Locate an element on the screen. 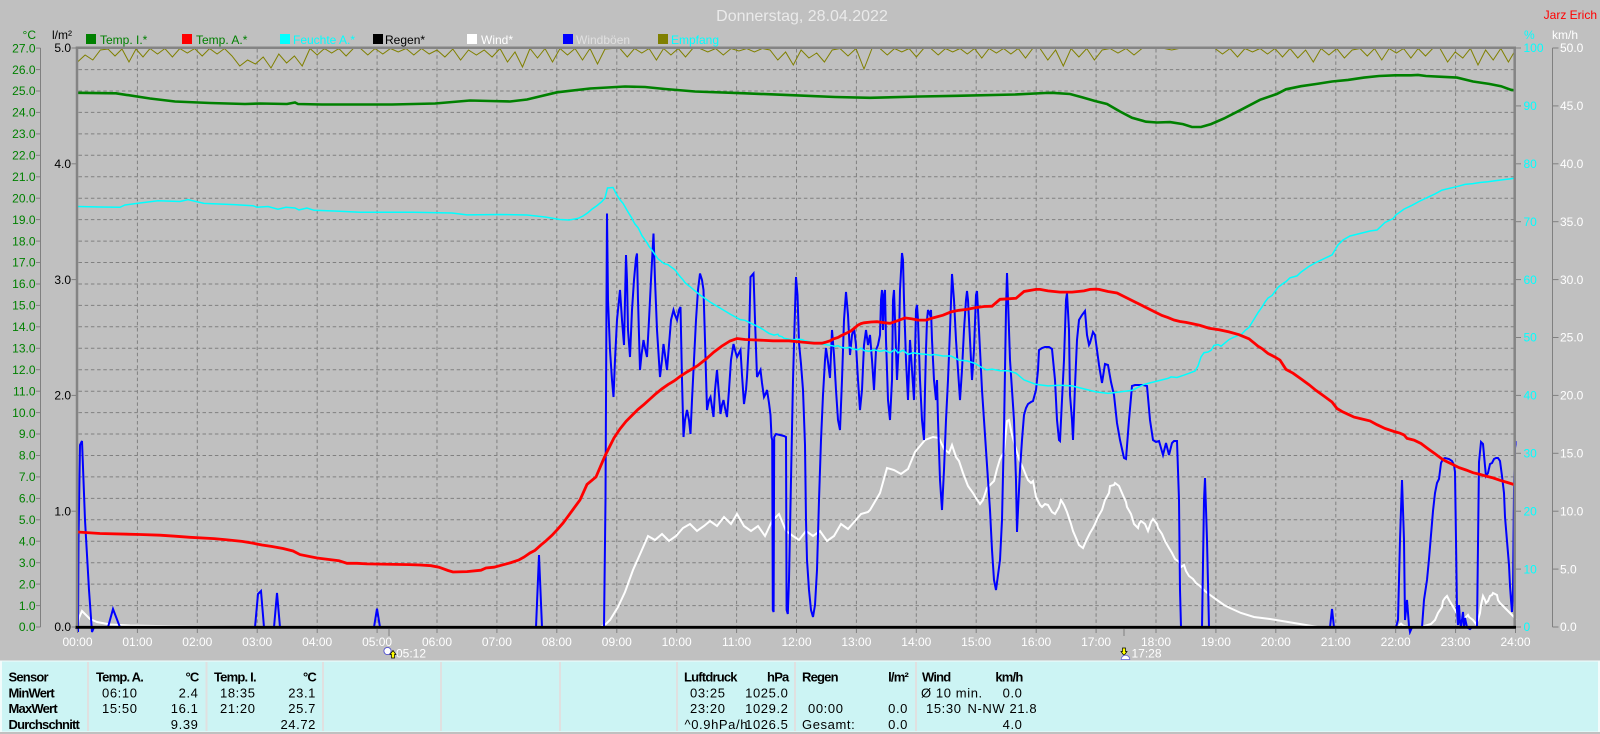  svg-text: 17:00 is located at coordinates (1096, 642).